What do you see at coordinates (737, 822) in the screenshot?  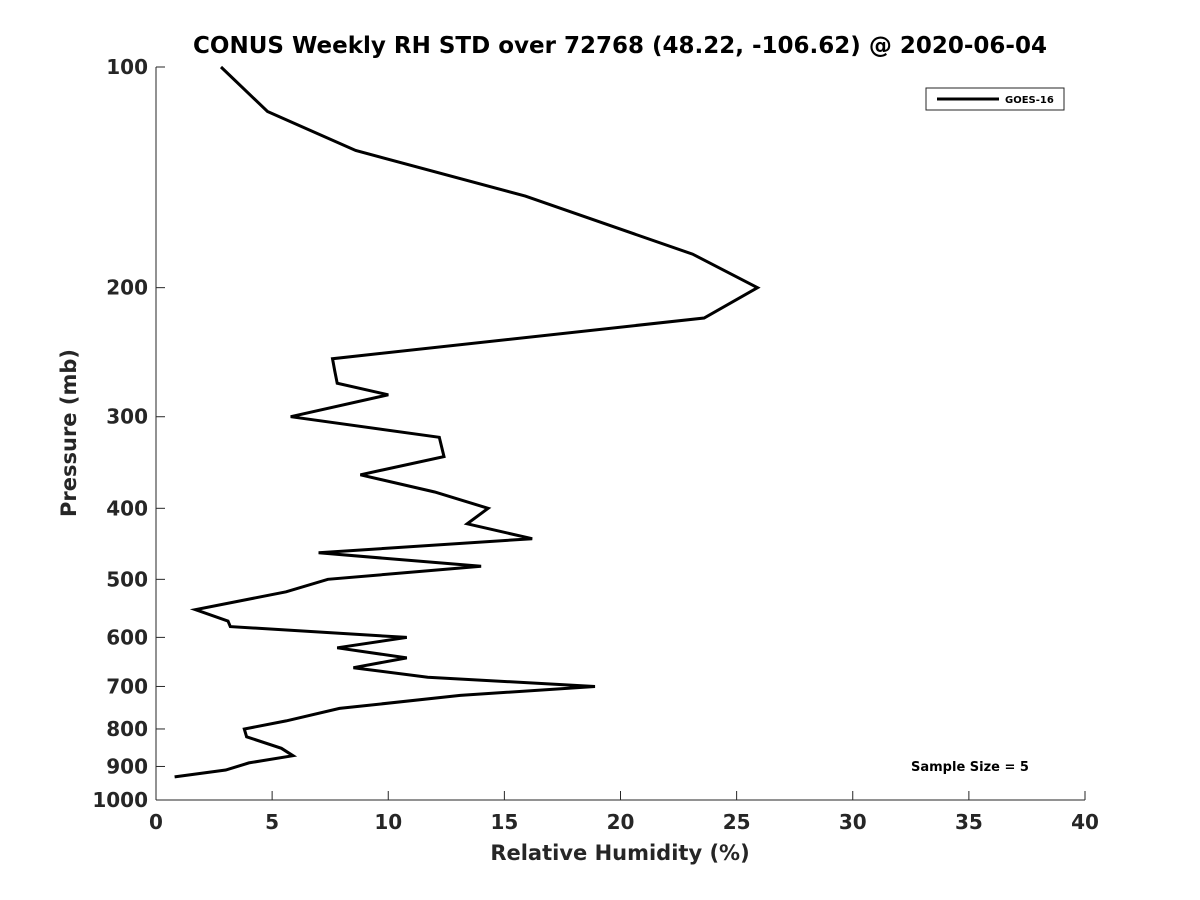 I see `x-tick-label: 25` at bounding box center [737, 822].